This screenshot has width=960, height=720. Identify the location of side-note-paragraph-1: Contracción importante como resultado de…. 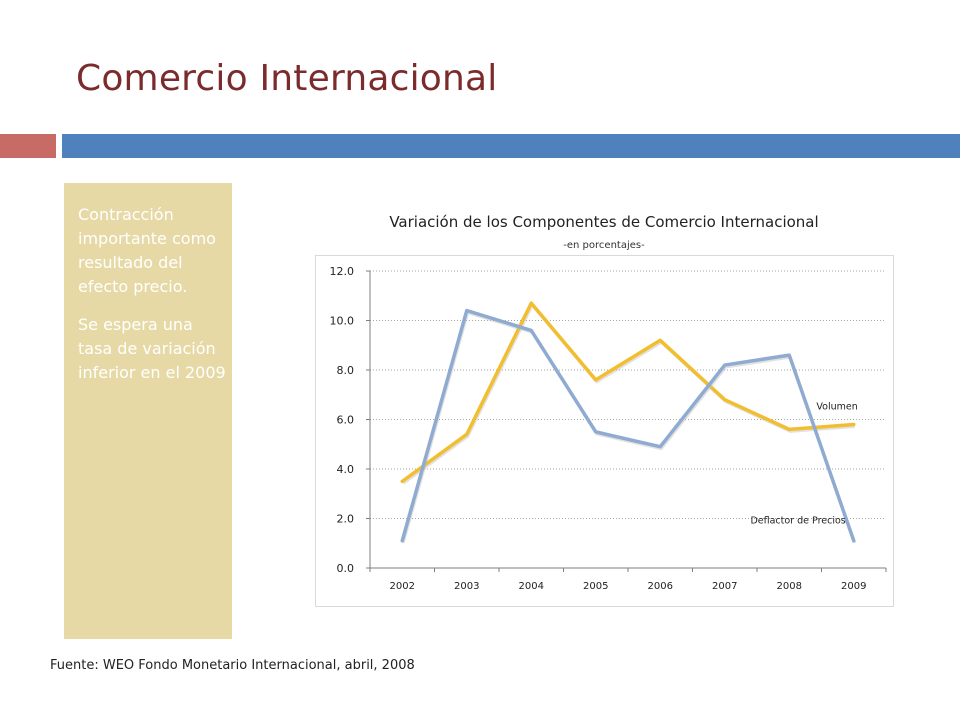
(147, 250).